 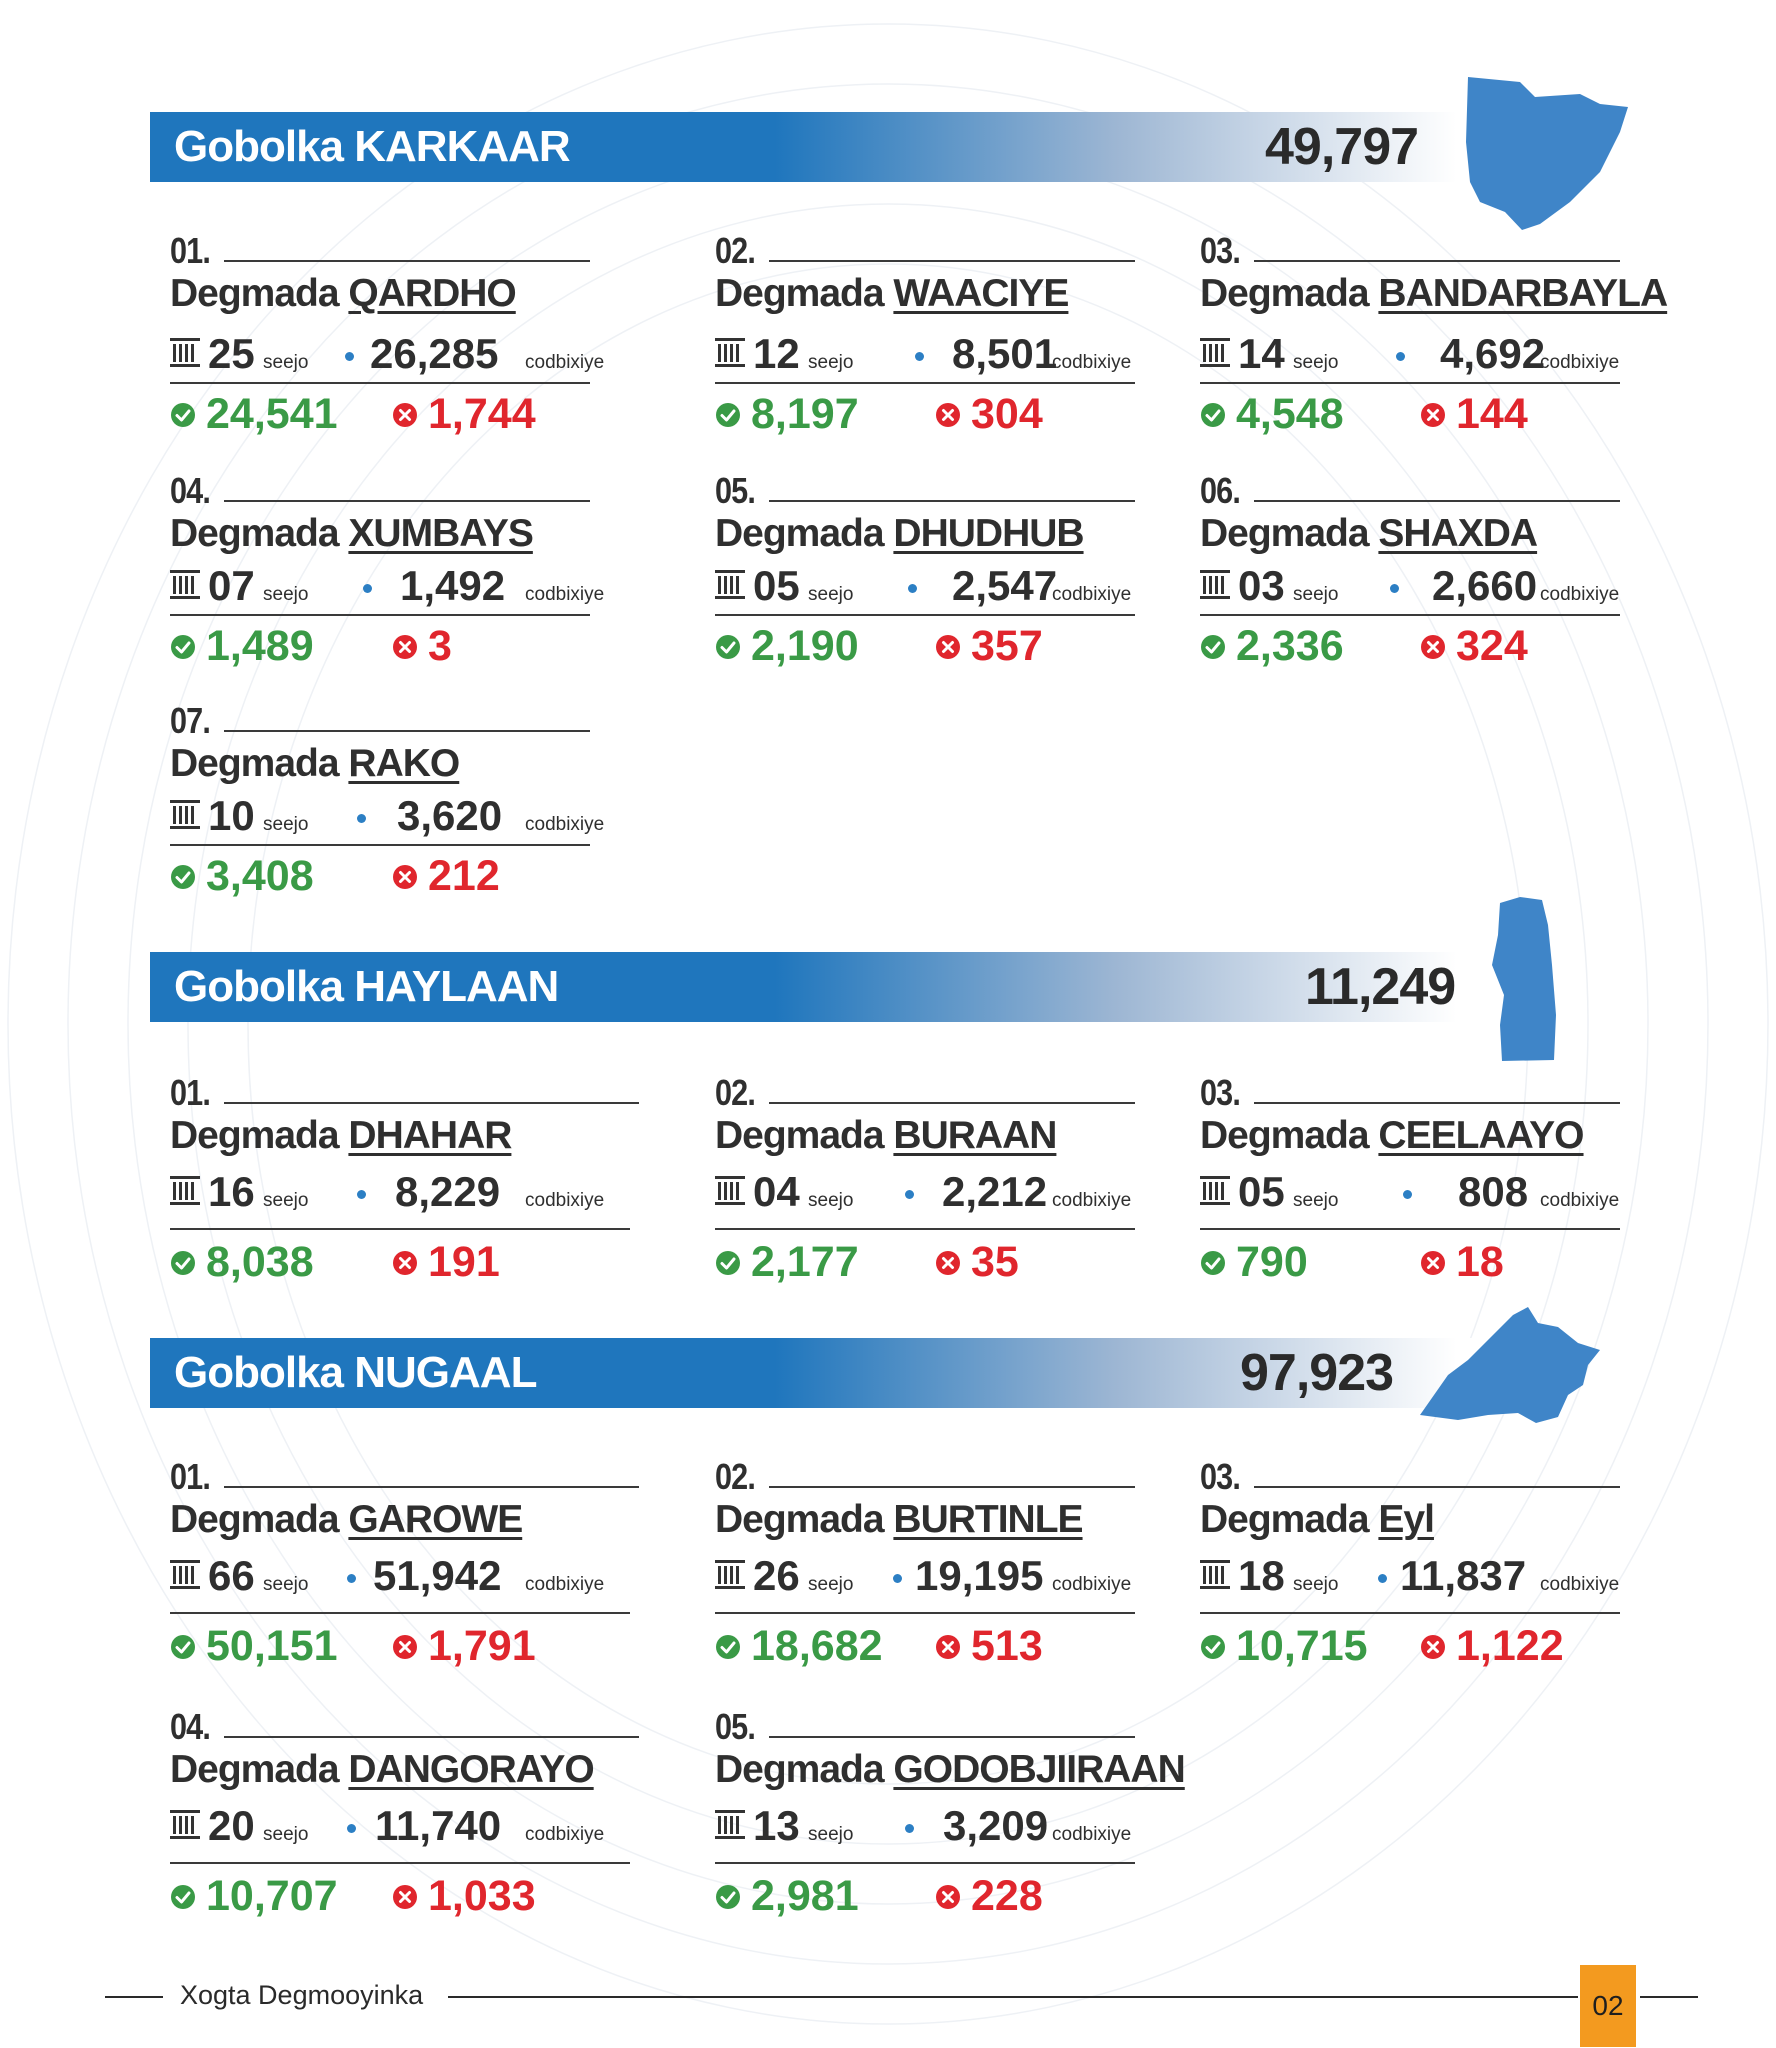 What do you see at coordinates (231, 1191) in the screenshot?
I see `seats-count: 16` at bounding box center [231, 1191].